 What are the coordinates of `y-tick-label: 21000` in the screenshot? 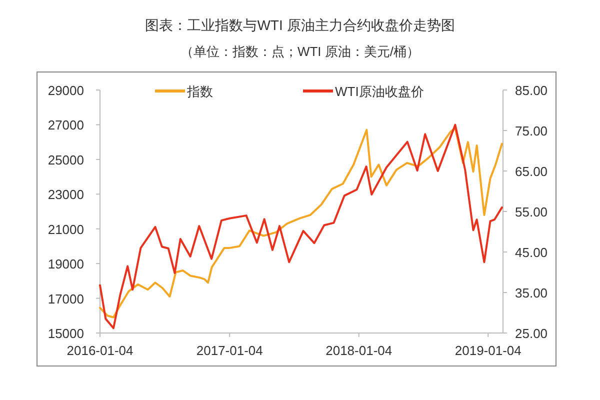 It's located at (66, 229).